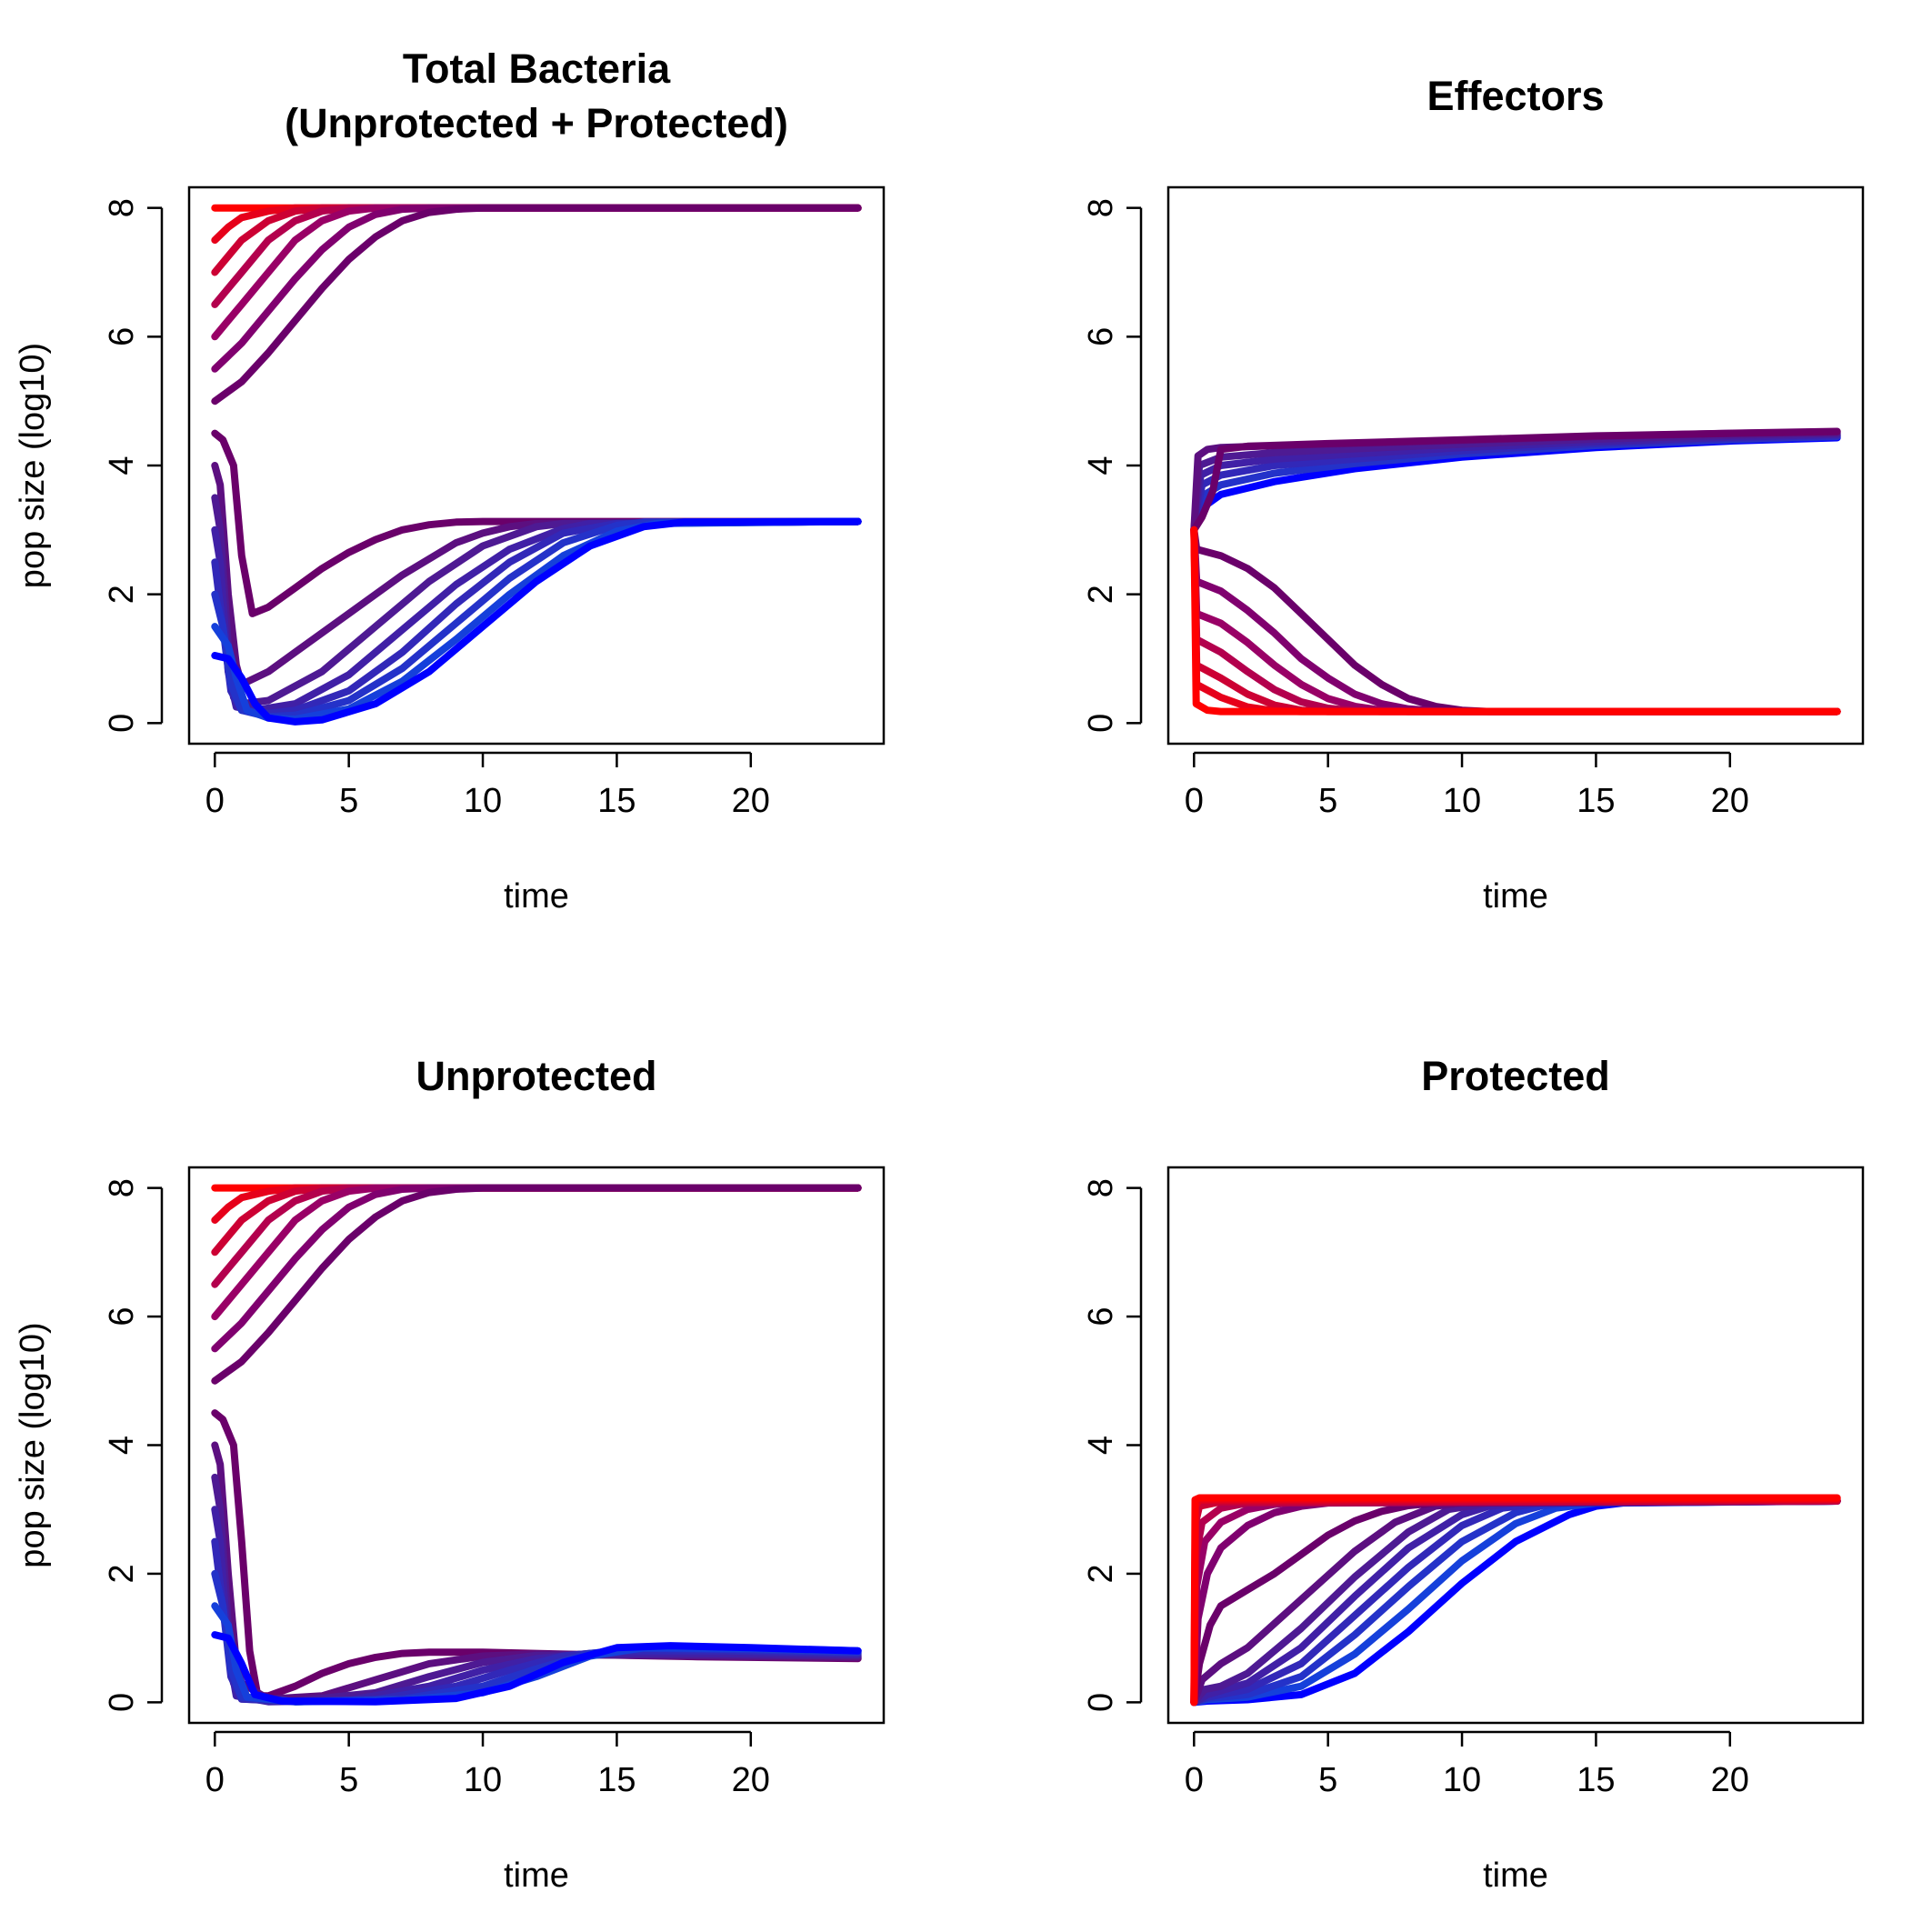 The width and height of the screenshot is (1932, 1932). I want to click on chart-title: Total Bacteria, so click(537, 68).